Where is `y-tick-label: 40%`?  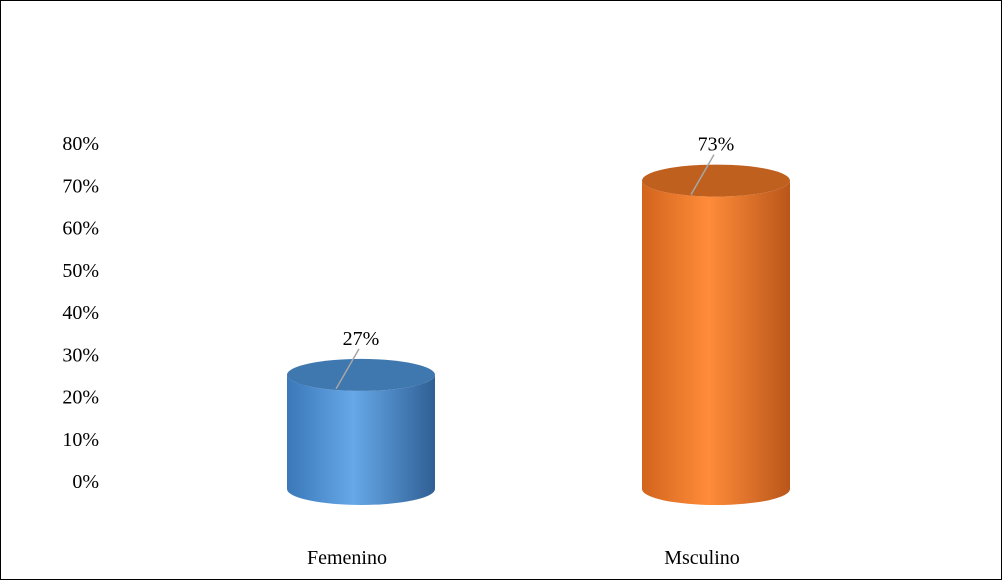 y-tick-label: 40% is located at coordinates (80, 313).